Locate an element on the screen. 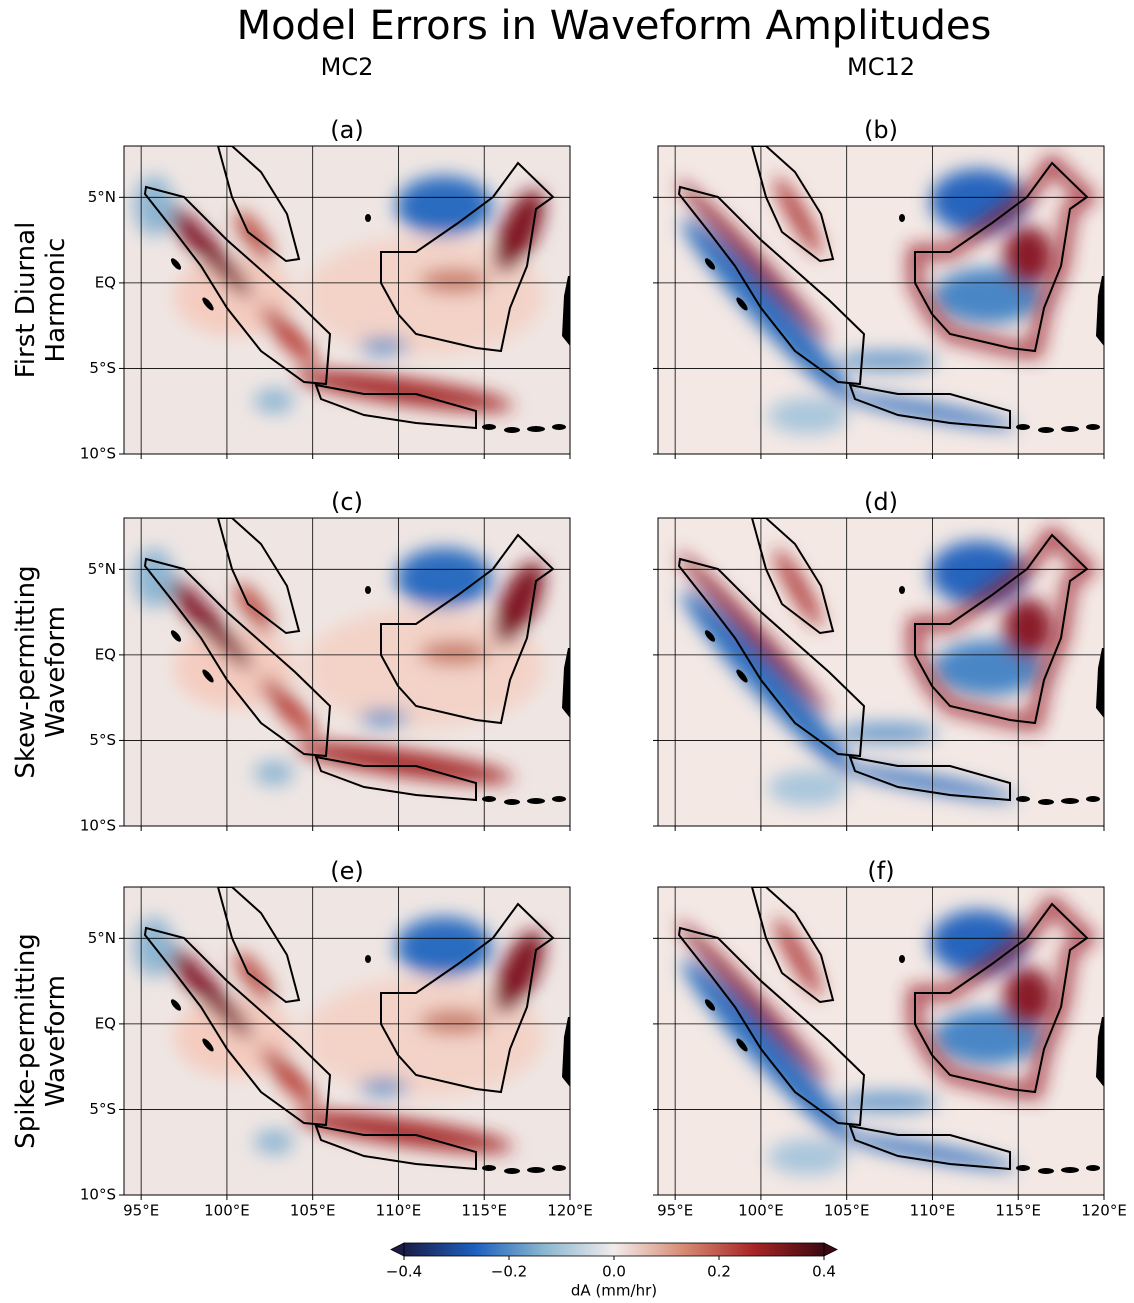 This screenshot has width=1134, height=1303. colorbar-tick-label: 0.2 is located at coordinates (719, 1272).